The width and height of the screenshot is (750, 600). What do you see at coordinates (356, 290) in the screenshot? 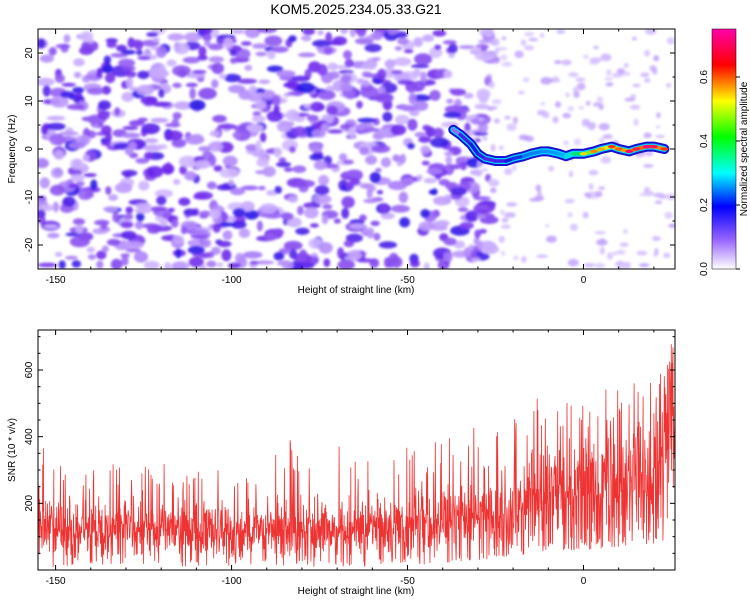
I see `top-x-axis-label: Height of straight line (km)` at bounding box center [356, 290].